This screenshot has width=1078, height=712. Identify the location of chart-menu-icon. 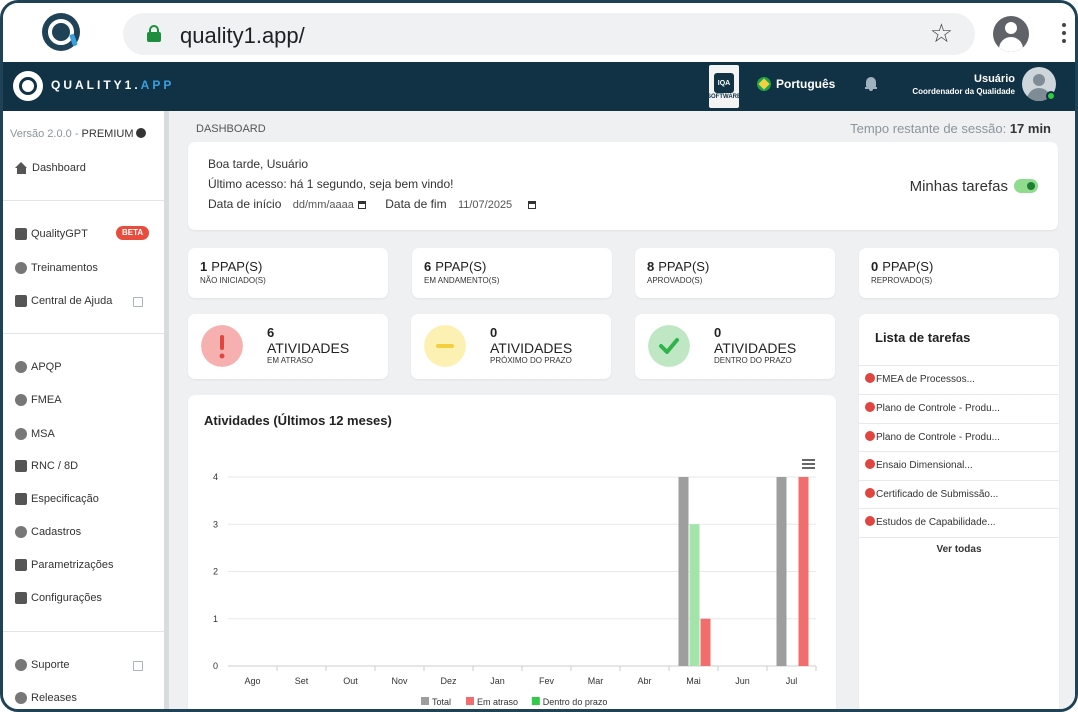
(808, 464).